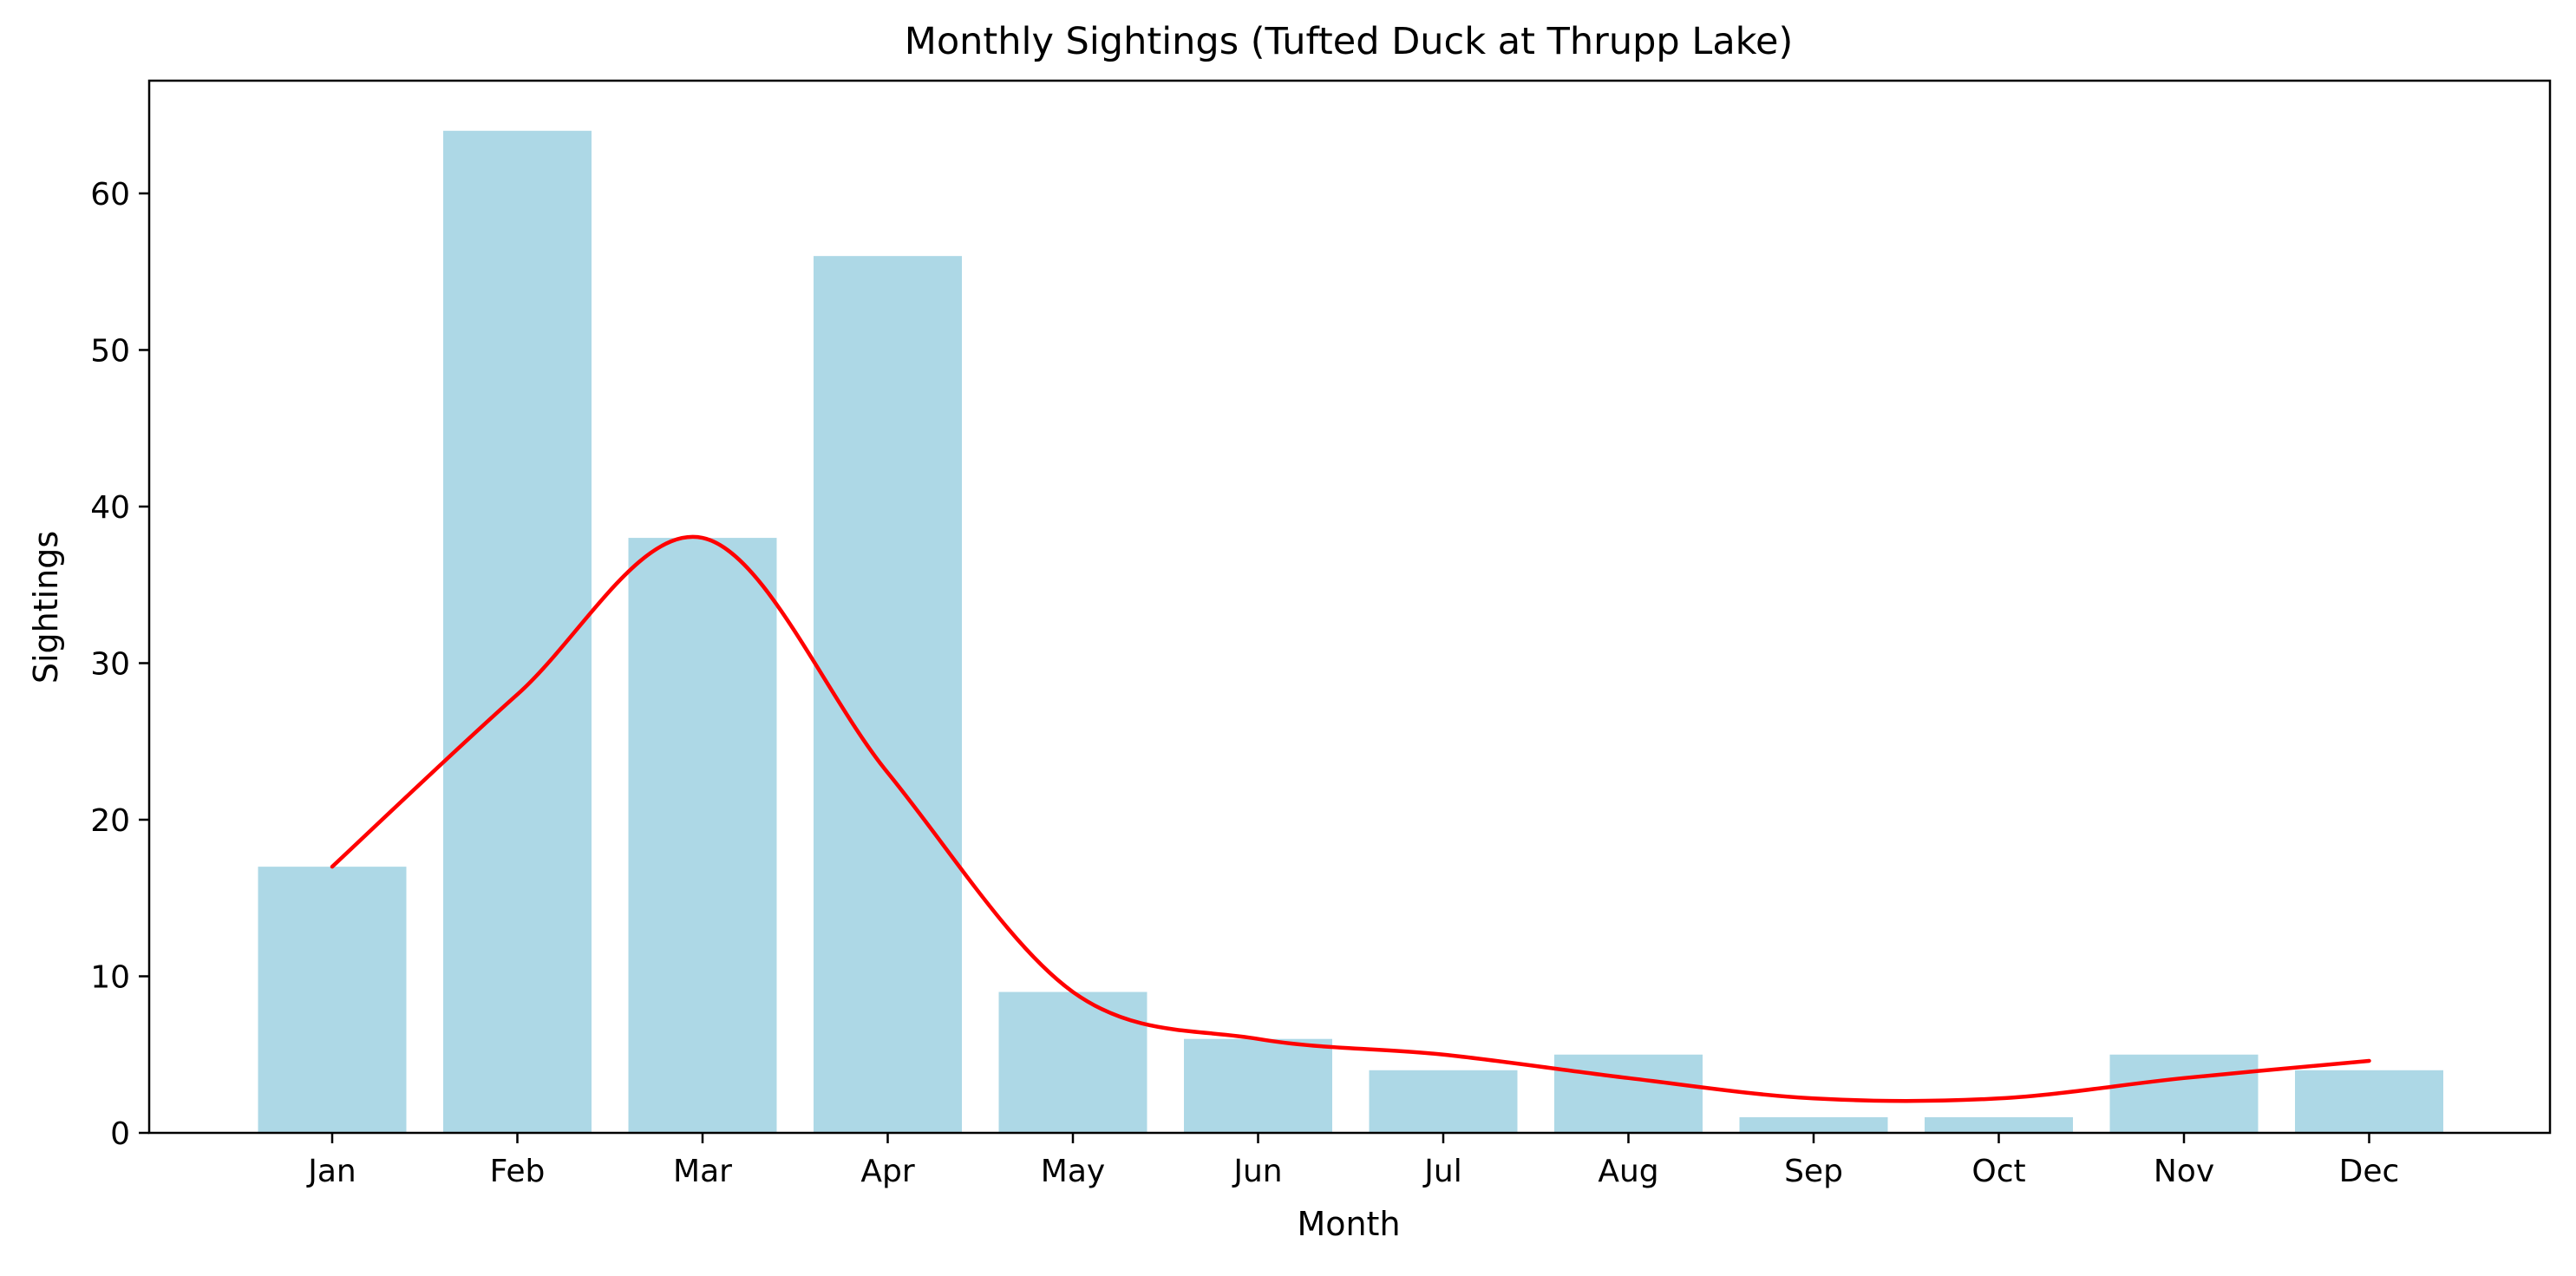 The height and width of the screenshot is (1276, 2576). What do you see at coordinates (110, 351) in the screenshot?
I see `y-tick-label: 50` at bounding box center [110, 351].